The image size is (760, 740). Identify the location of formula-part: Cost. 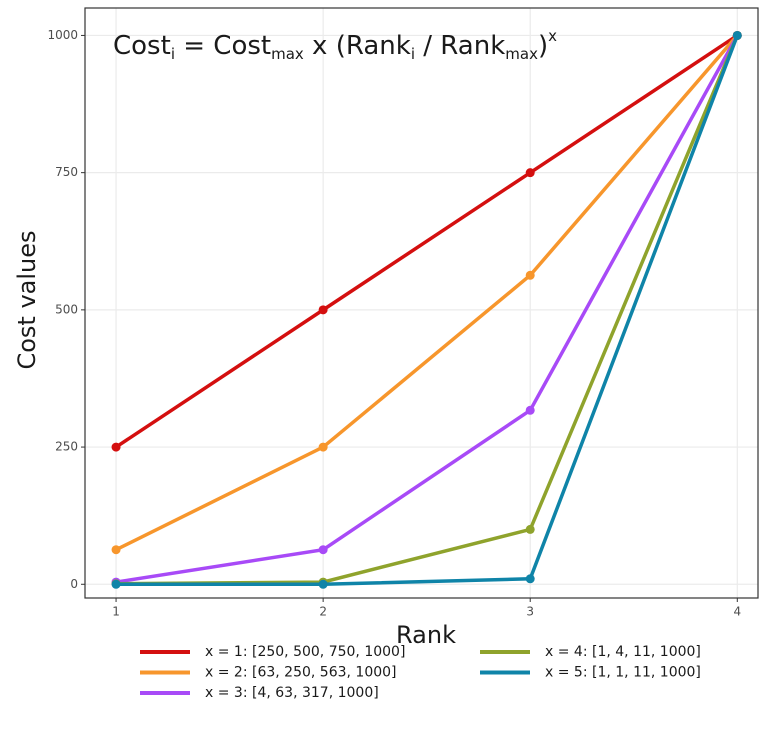
(142, 46).